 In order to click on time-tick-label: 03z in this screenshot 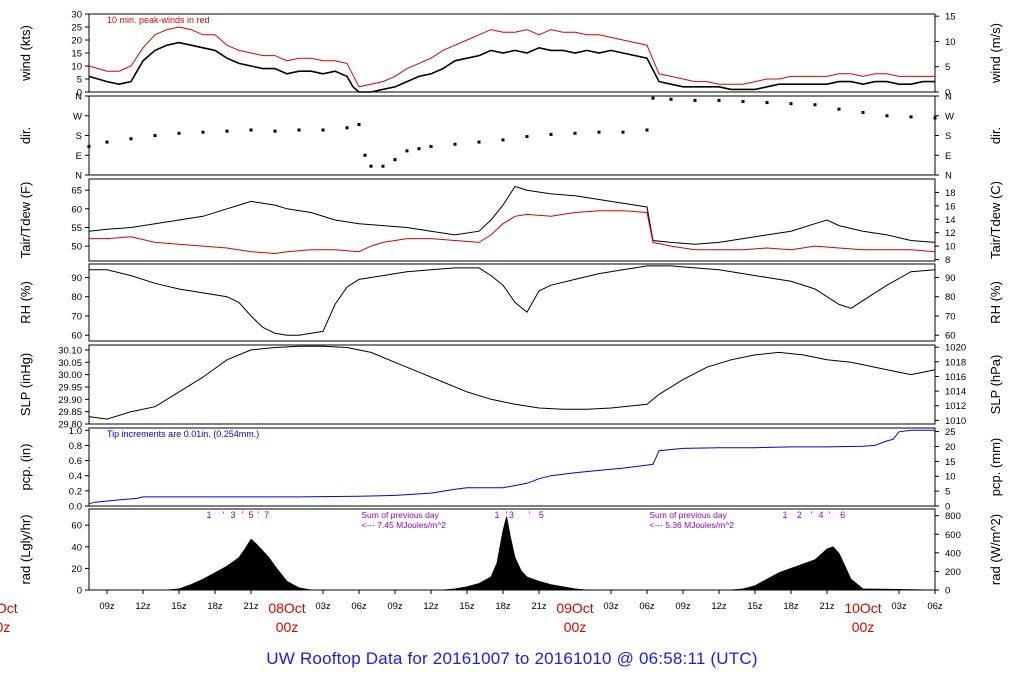, I will do `click(611, 606)`.